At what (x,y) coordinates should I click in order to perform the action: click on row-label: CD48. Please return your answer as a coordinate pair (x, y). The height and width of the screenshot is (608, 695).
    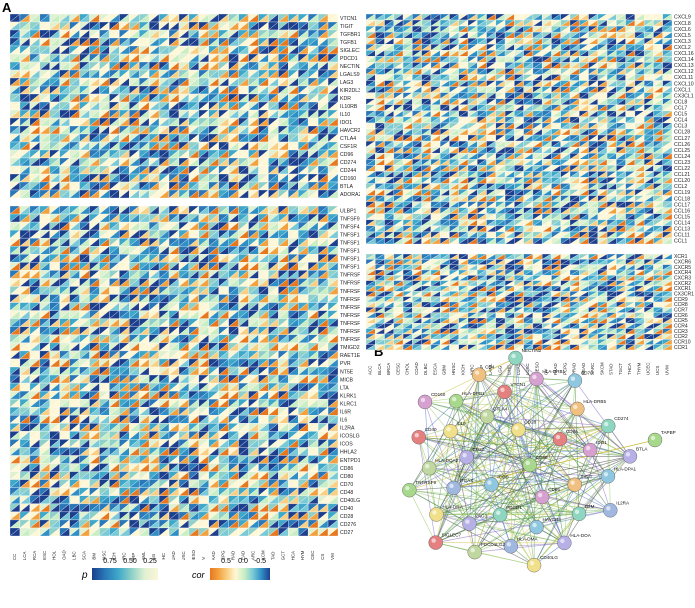
    Looking at the image, I should click on (346, 493).